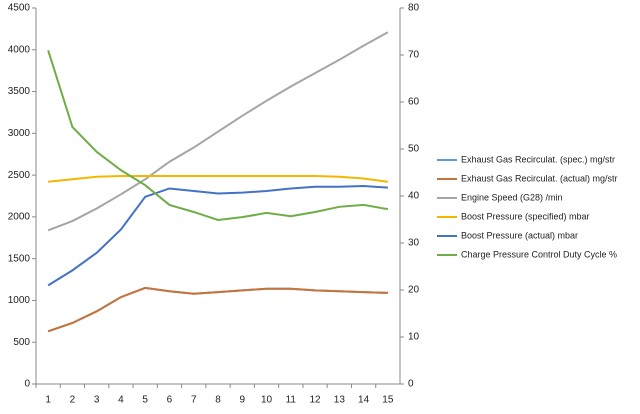 The height and width of the screenshot is (414, 640). Describe the element at coordinates (19, 49) in the screenshot. I see `y-tick-label: 4000` at that location.